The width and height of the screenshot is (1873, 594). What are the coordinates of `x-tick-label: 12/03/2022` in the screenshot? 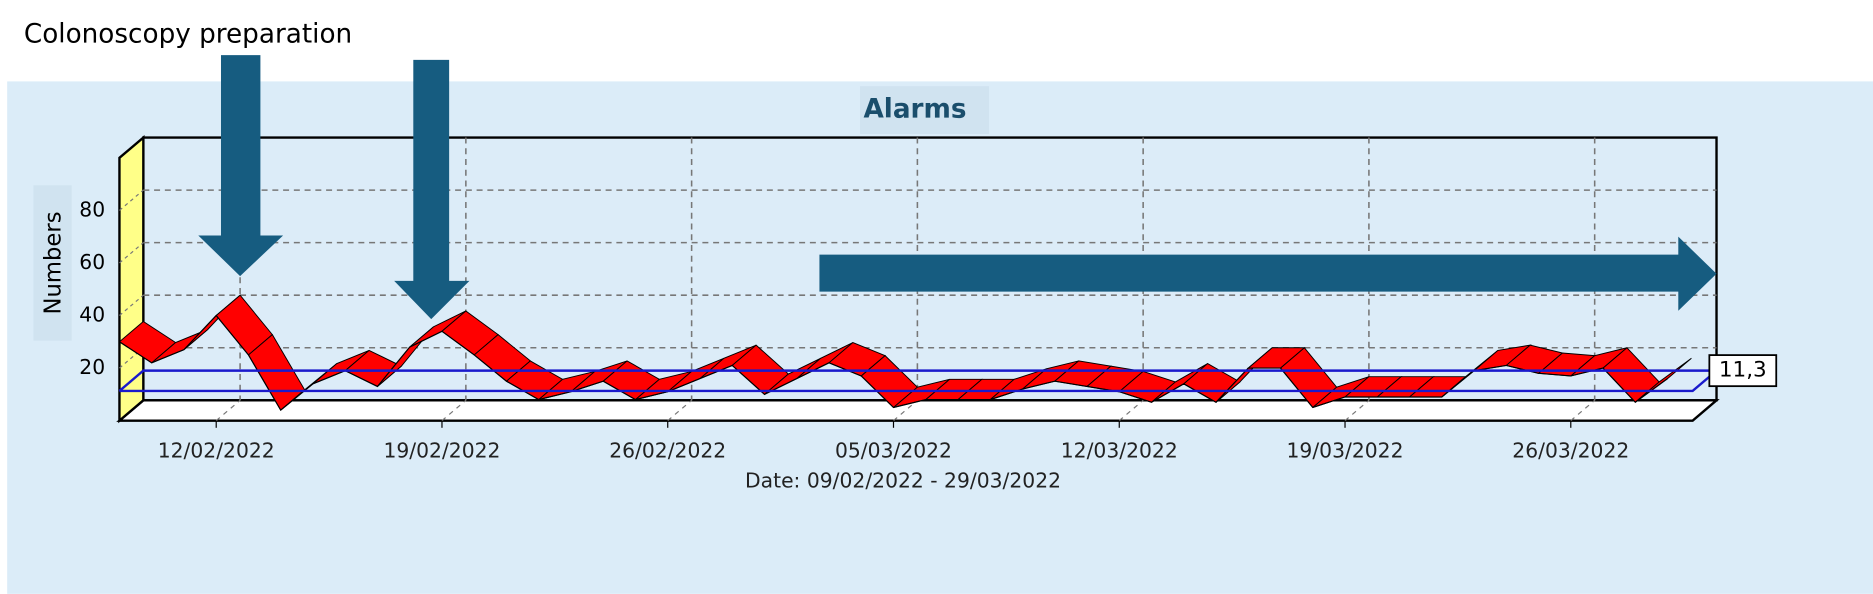 It's located at (1119, 451).